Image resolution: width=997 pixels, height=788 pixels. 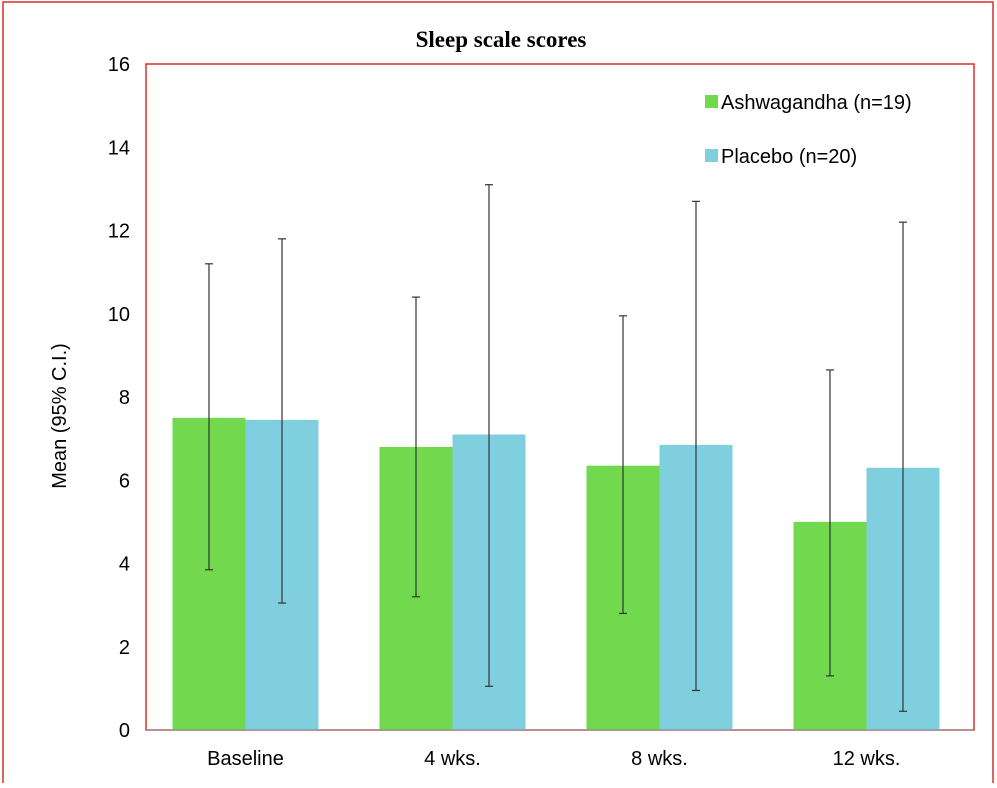 What do you see at coordinates (124, 565) in the screenshot?
I see `y-tick-label: 4` at bounding box center [124, 565].